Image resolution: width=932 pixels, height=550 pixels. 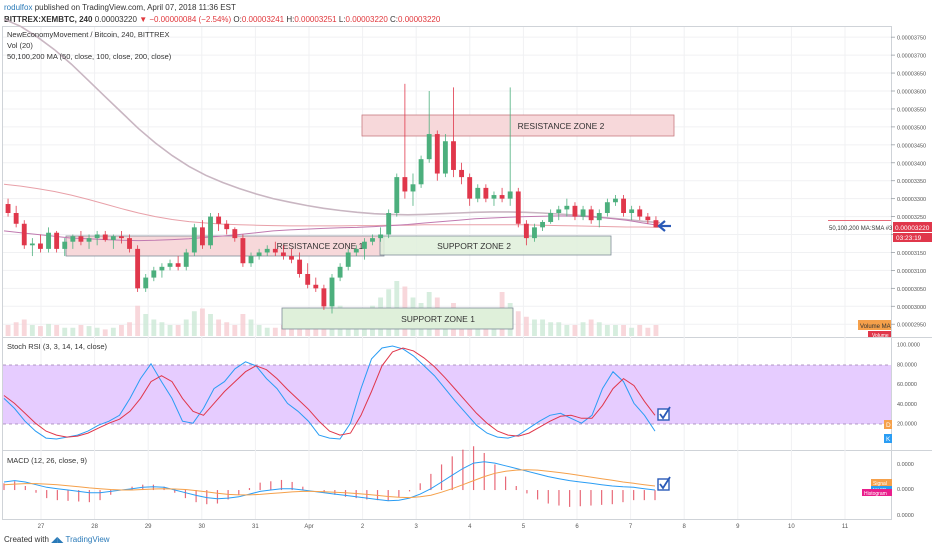 What do you see at coordinates (664, 413) in the screenshot?
I see `checkbox-icon-rsi` at bounding box center [664, 413].